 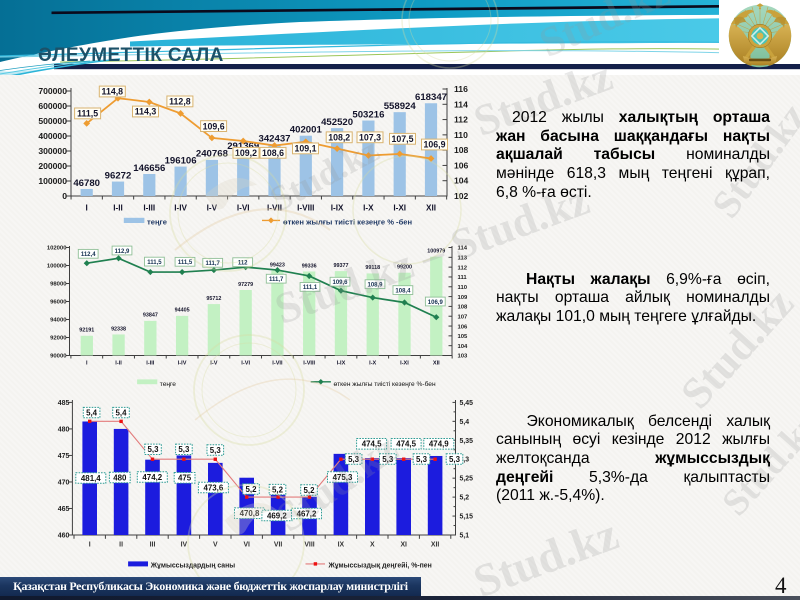 I want to click on svg-text: 107, so click(x=463, y=317).